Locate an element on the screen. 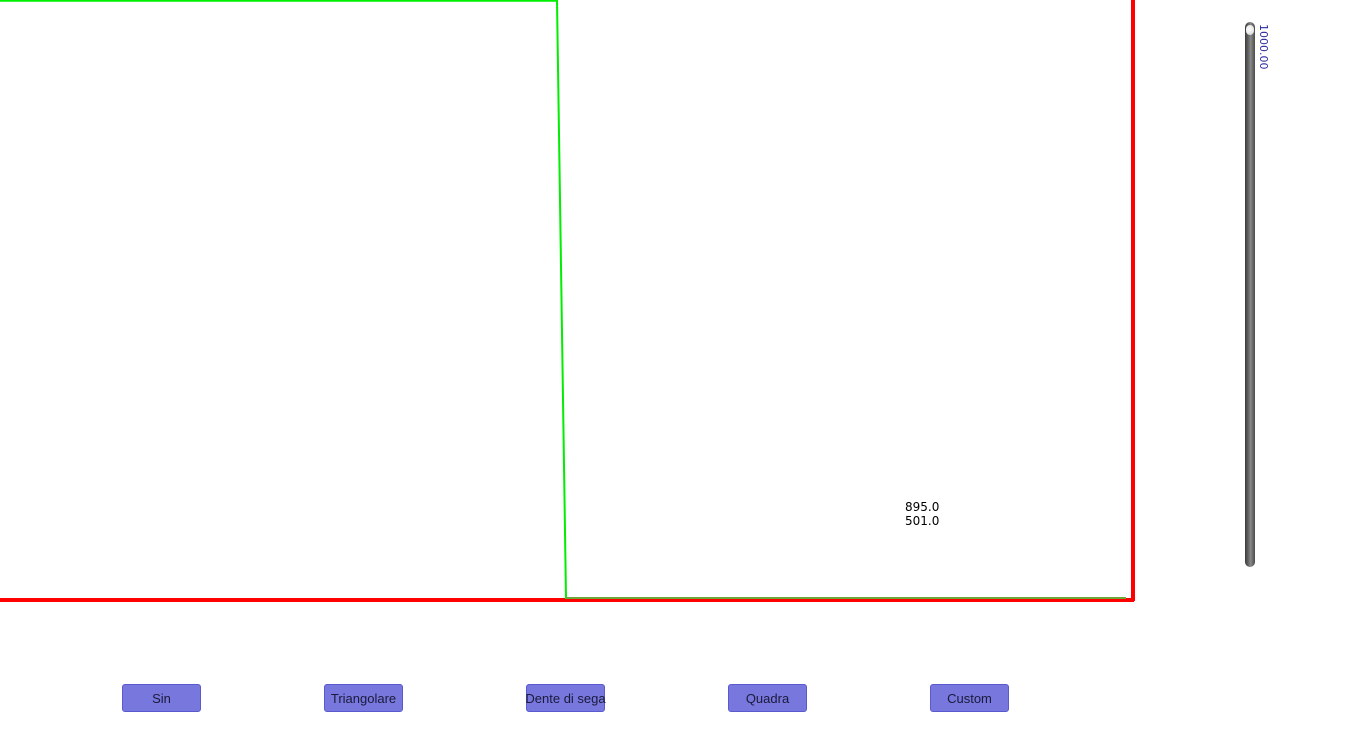 The height and width of the screenshot is (744, 1366). cursor-y-value: 501.0 is located at coordinates (922, 521).